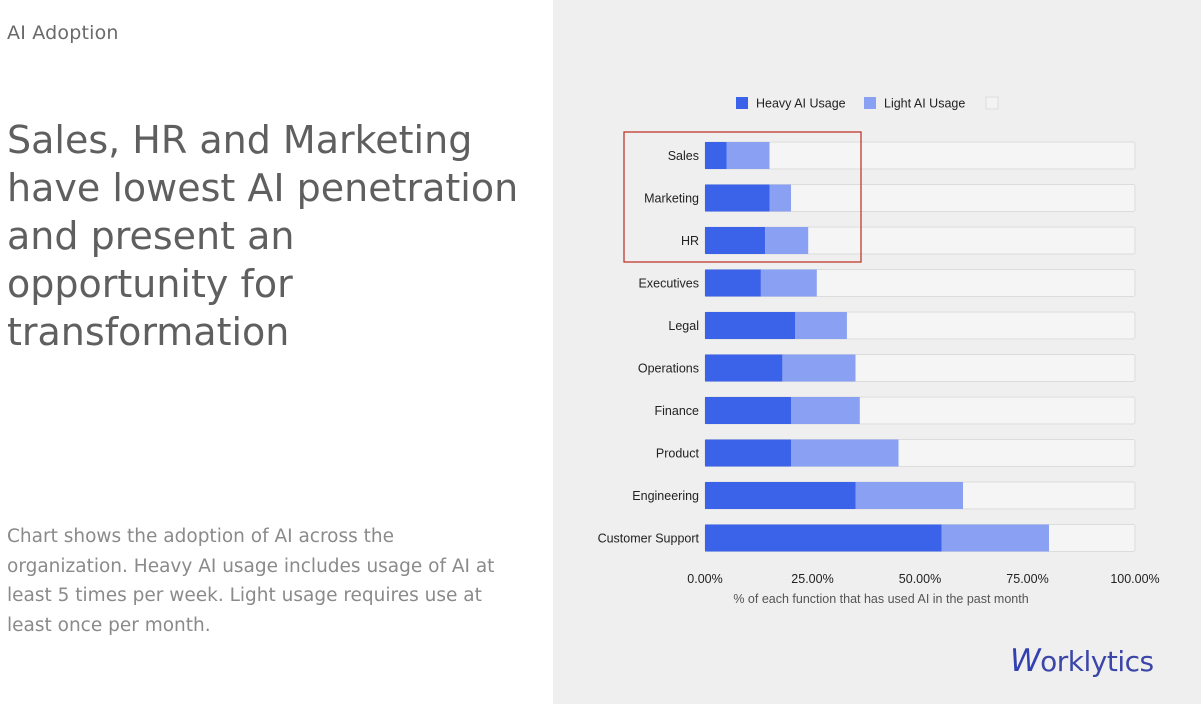 The width and height of the screenshot is (1201, 704). Describe the element at coordinates (737, 198) in the screenshot. I see `bar-marketing-heavy` at that location.